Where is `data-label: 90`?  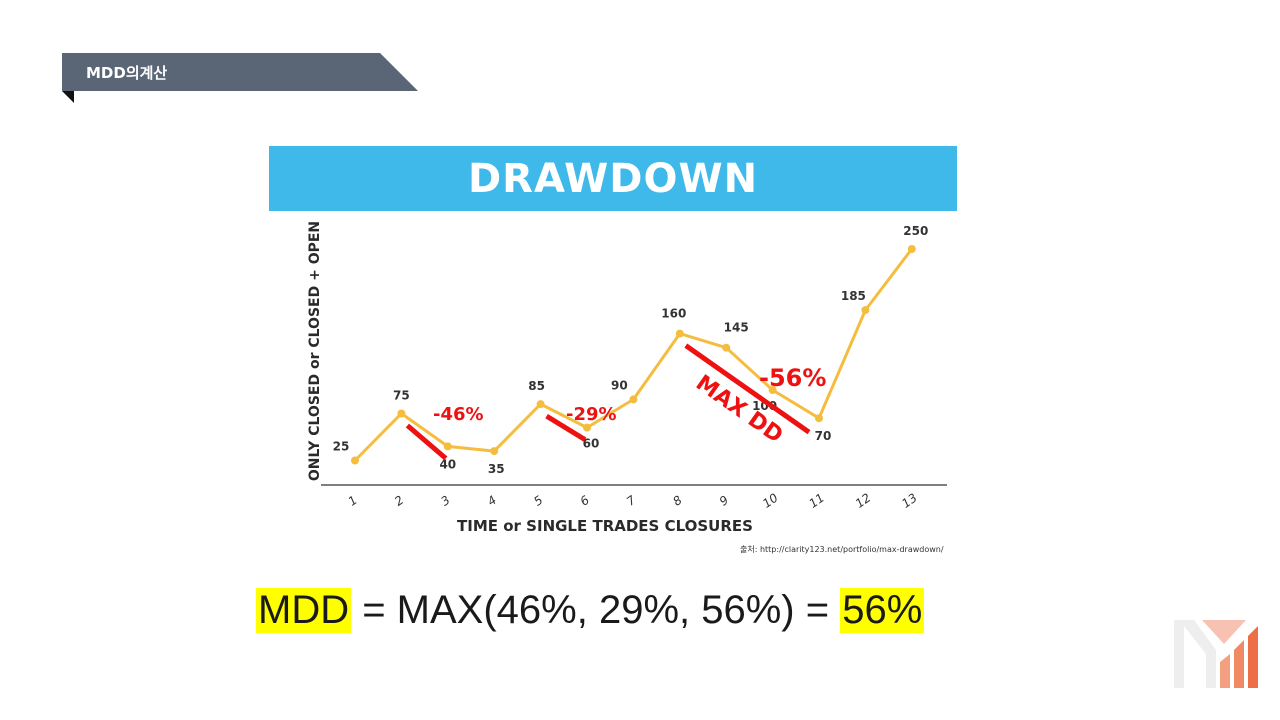 data-label: 90 is located at coordinates (619, 385).